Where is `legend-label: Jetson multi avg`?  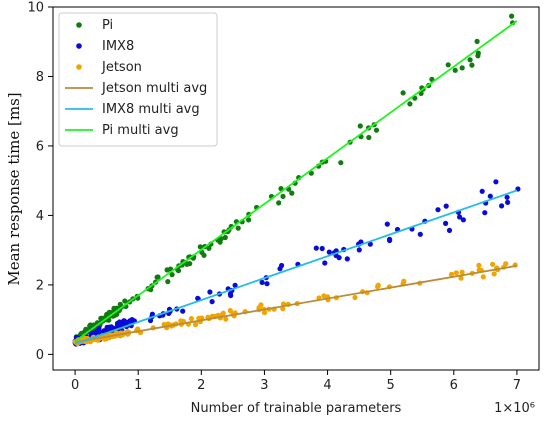
legend-label: Jetson multi avg is located at coordinates (154, 88).